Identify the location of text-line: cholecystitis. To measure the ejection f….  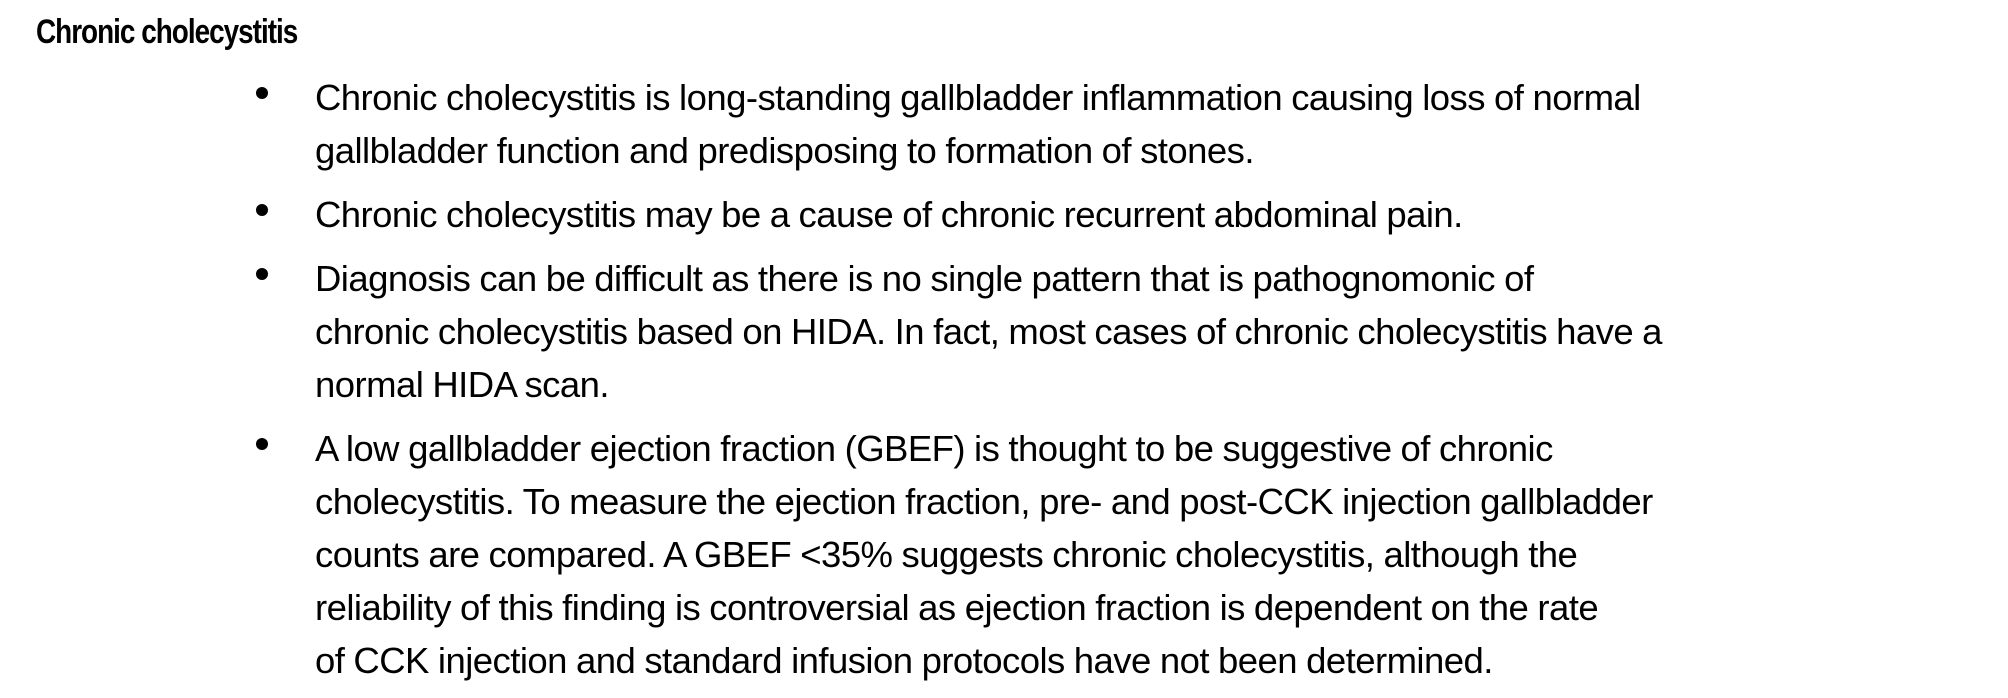
(984, 501).